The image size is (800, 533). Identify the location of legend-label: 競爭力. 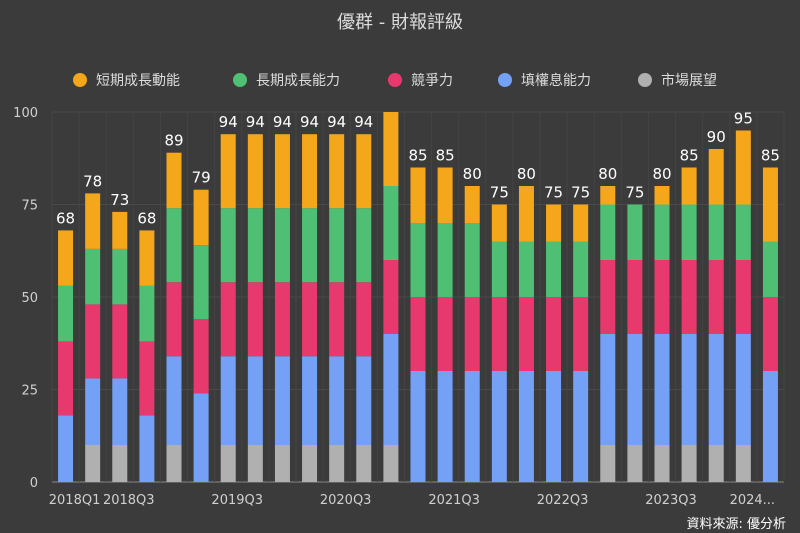
(432, 81).